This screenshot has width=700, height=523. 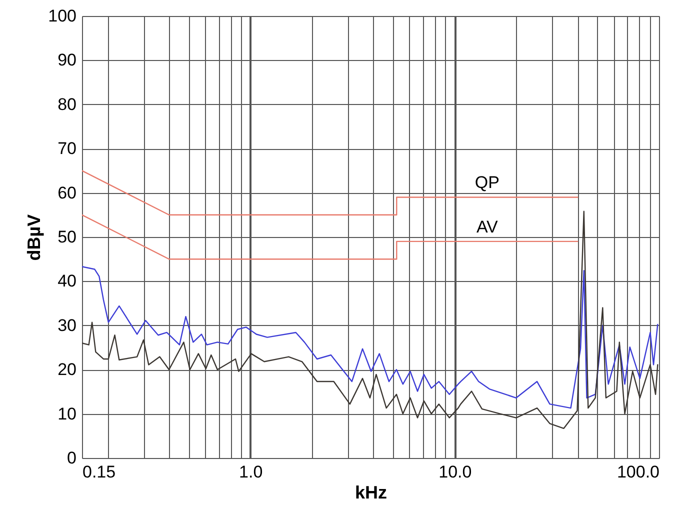 What do you see at coordinates (67, 60) in the screenshot?
I see `y-tick-label: 90` at bounding box center [67, 60].